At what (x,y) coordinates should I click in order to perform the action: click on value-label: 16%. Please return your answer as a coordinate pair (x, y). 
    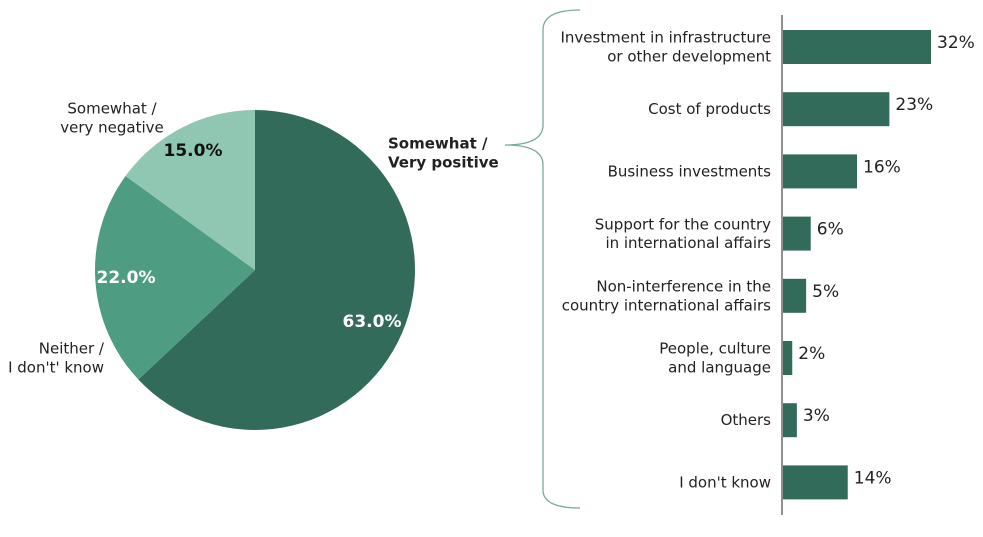
    Looking at the image, I should click on (882, 167).